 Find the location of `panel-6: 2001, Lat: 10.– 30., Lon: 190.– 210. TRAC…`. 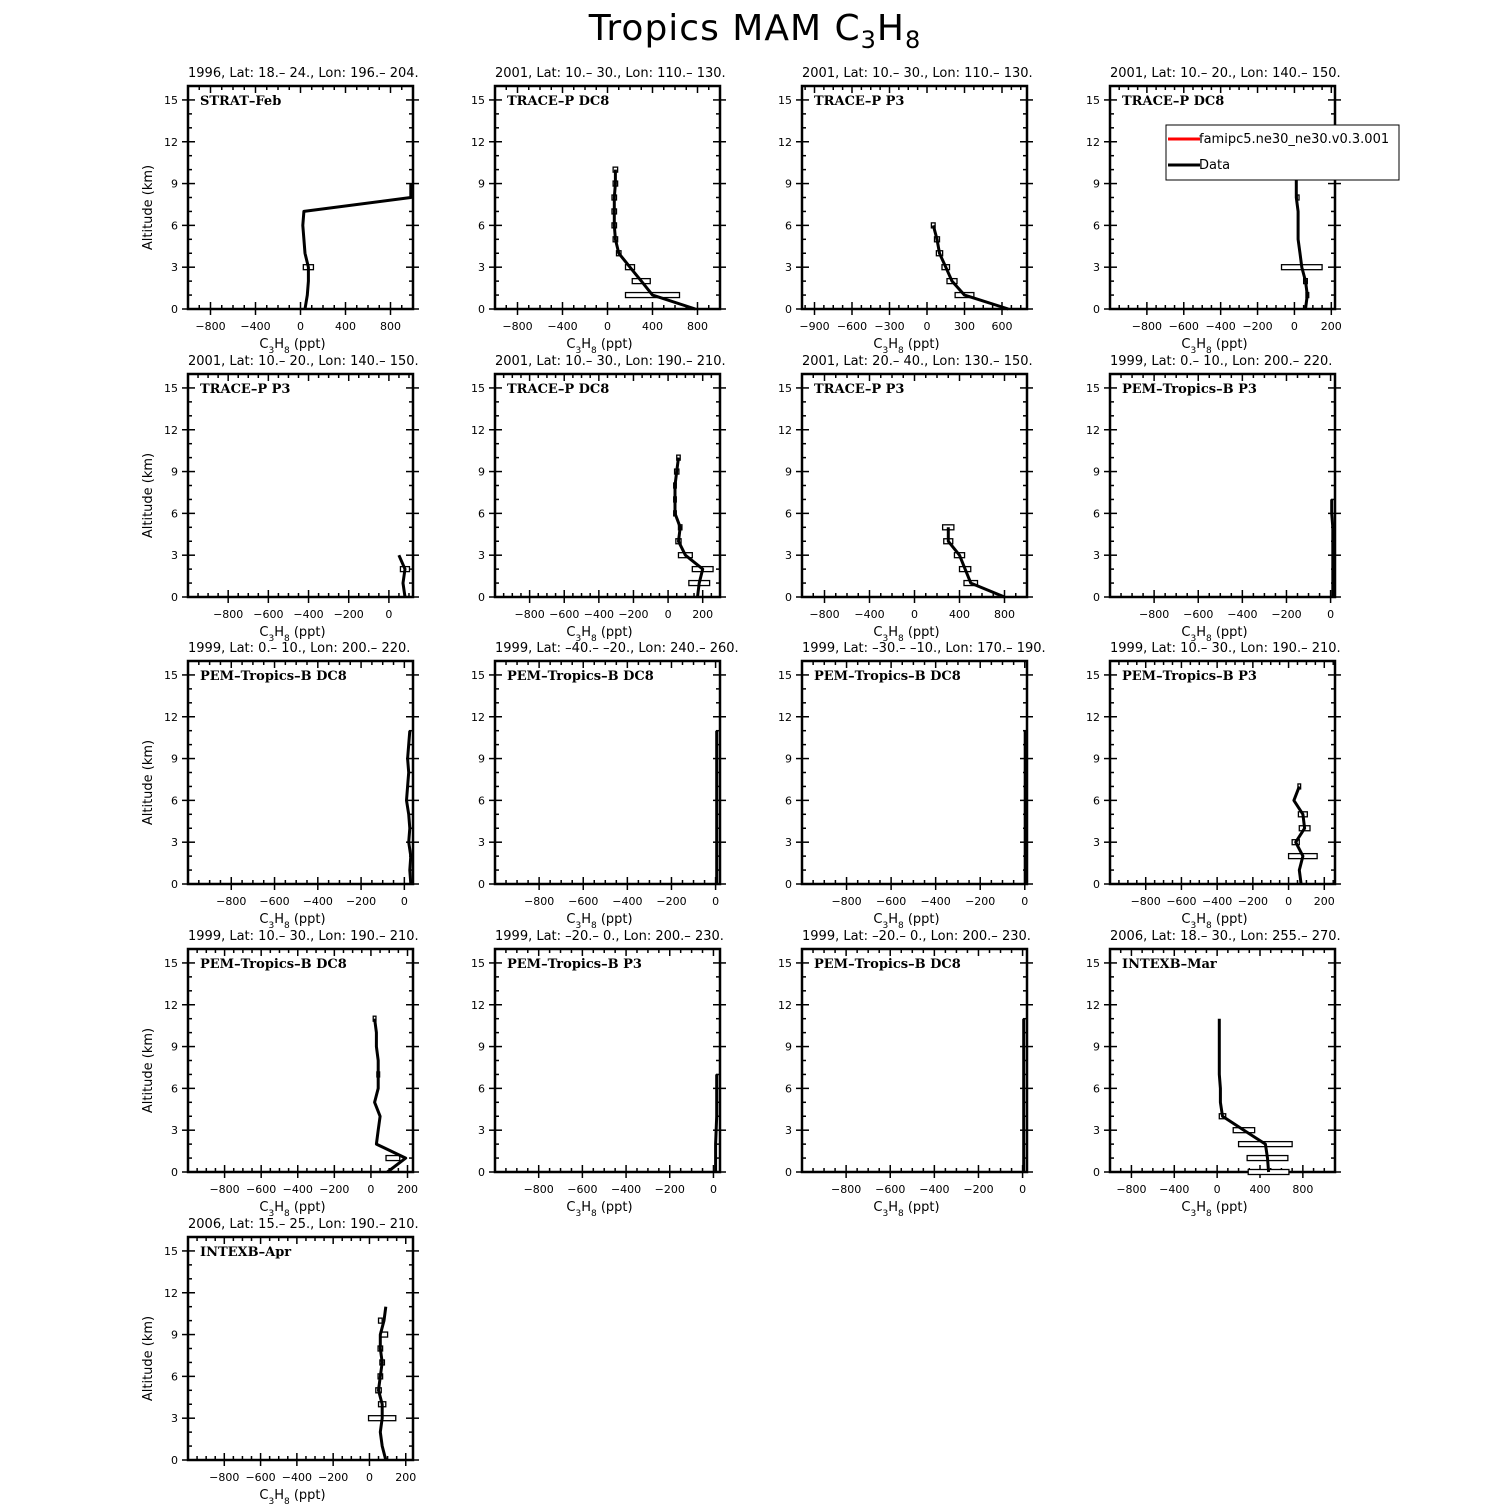

panel-6: 2001, Lat: 10.– 30., Lon: 190.– 210. TRAC… is located at coordinates (598, 499).